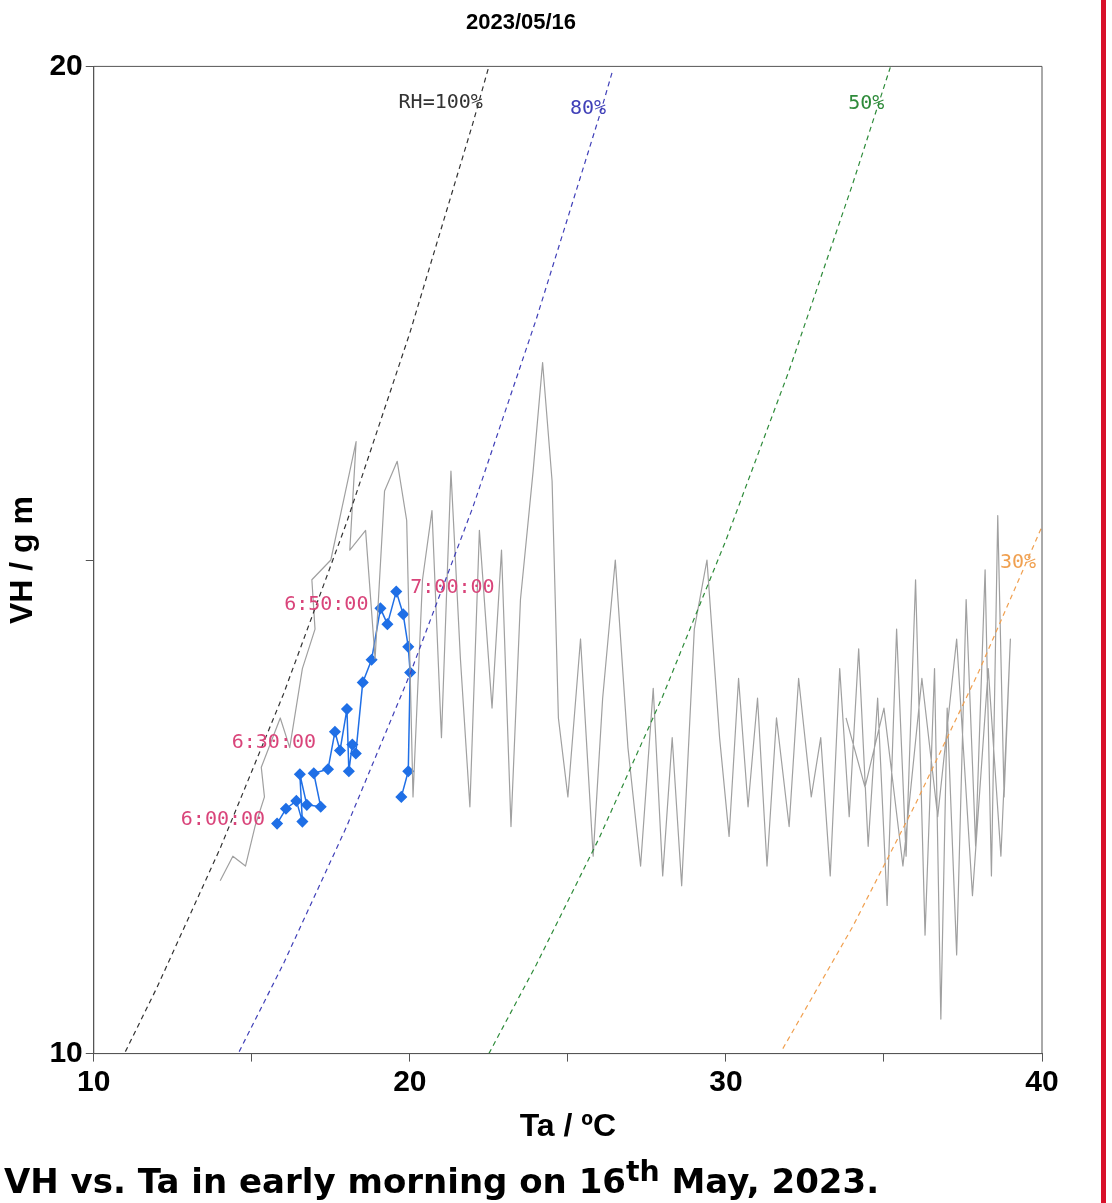  Describe the element at coordinates (326, 602) in the screenshot. I see `annotation: 6:50:00` at that location.